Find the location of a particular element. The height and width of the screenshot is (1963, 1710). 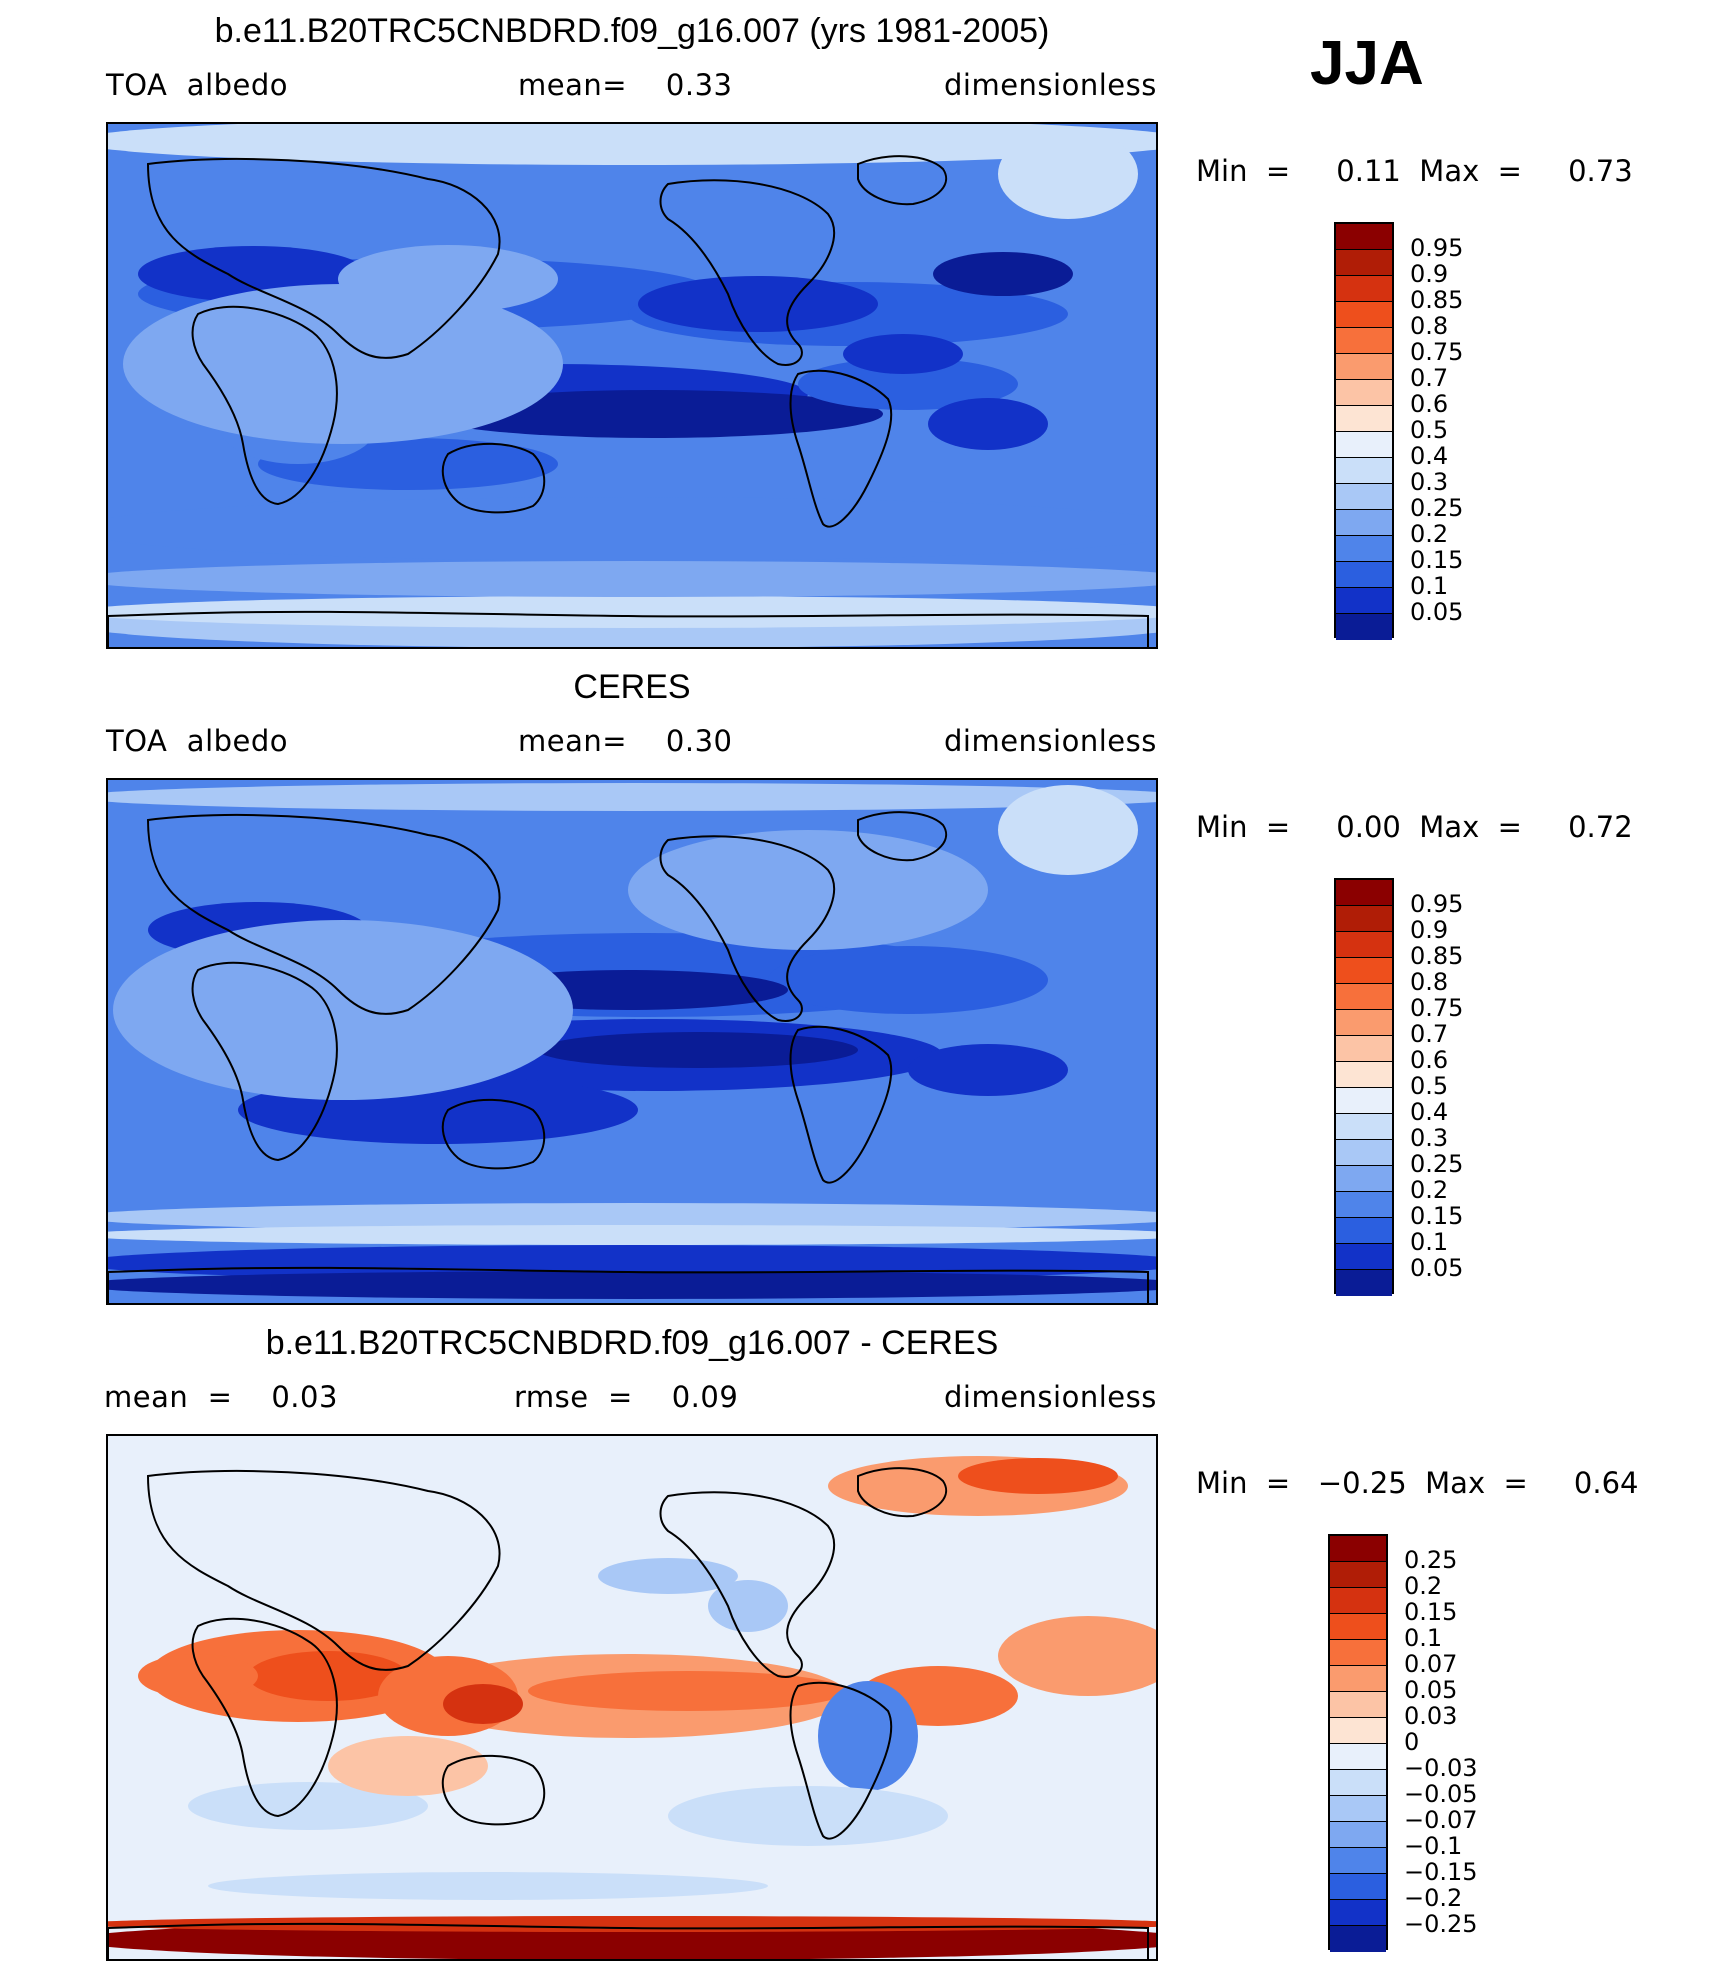

colorbar-tick-label: 0.8 is located at coordinates (1429, 982).